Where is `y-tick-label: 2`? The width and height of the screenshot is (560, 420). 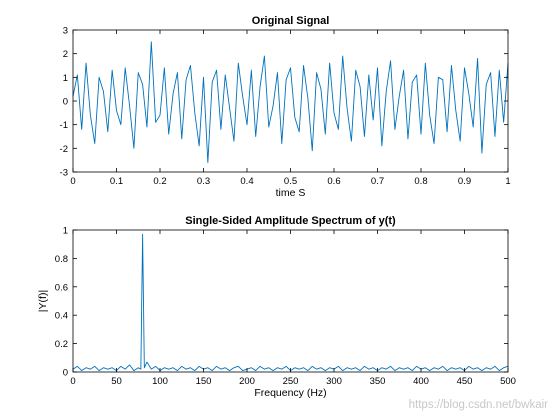 y-tick-label: 2 is located at coordinates (65, 54).